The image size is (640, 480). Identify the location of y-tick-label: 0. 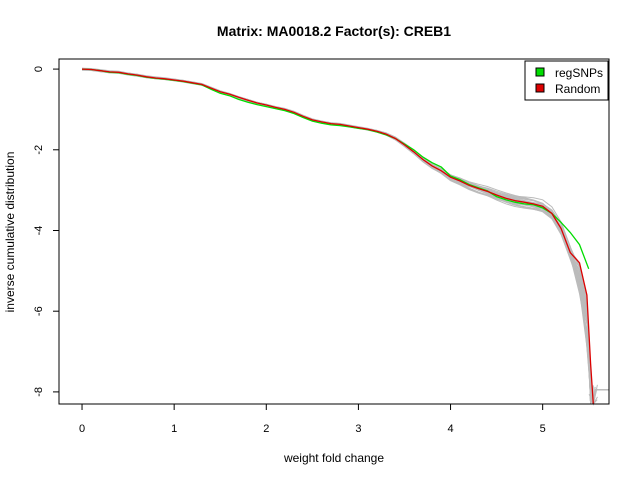
(39, 69).